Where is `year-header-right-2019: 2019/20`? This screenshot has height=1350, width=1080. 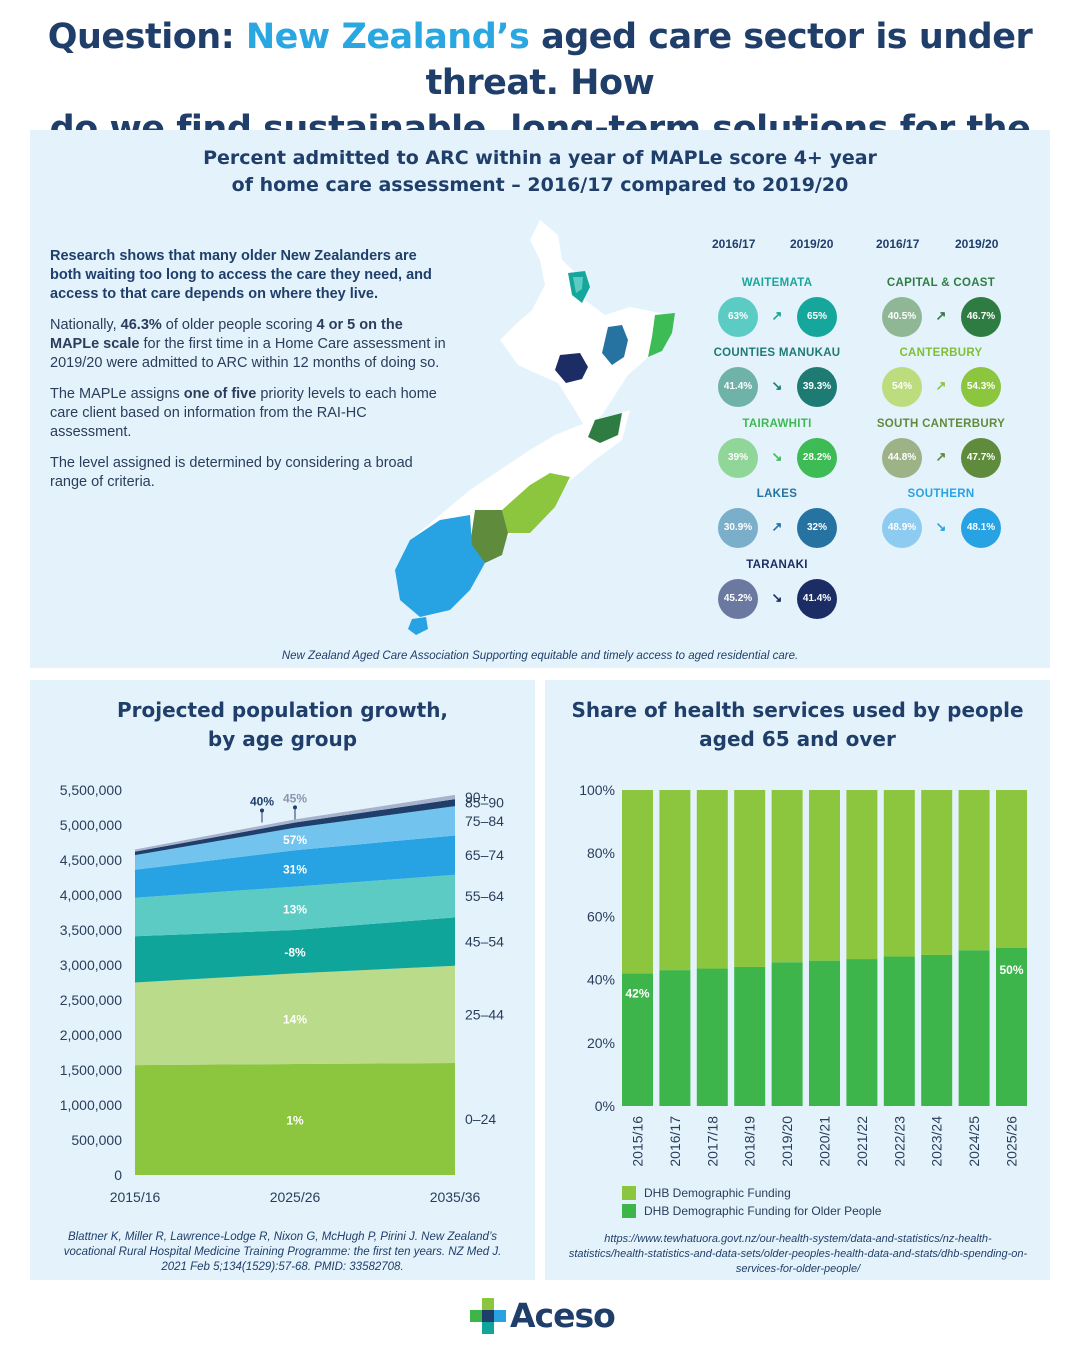
year-header-right-2019: 2019/20 is located at coordinates (977, 244).